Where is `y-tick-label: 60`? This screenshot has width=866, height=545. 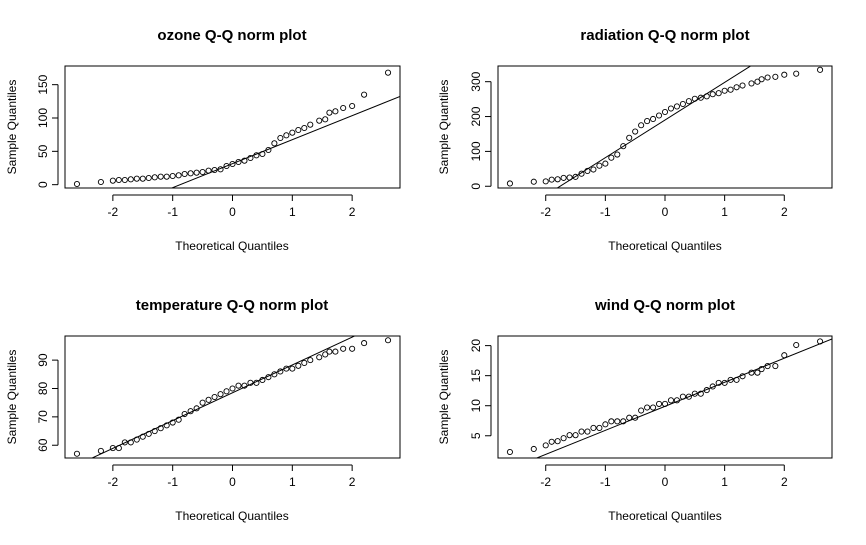 y-tick-label: 60 is located at coordinates (43, 445).